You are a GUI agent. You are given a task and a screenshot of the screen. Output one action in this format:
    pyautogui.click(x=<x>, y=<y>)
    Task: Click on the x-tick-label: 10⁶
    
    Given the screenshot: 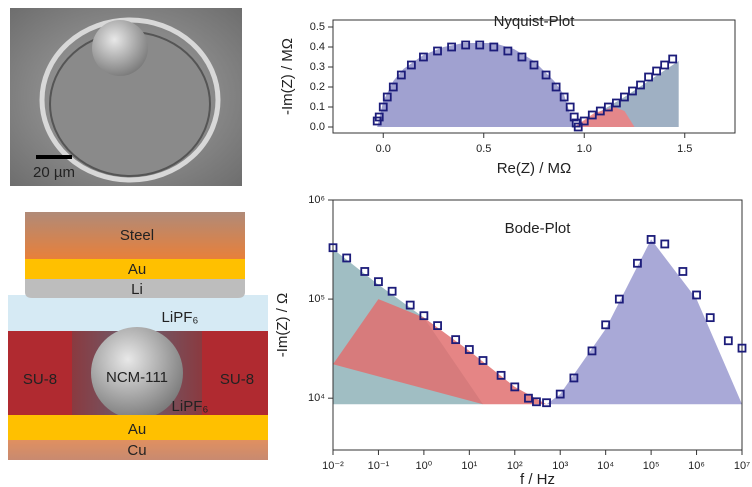 What is the action you would take?
    pyautogui.click(x=696, y=466)
    